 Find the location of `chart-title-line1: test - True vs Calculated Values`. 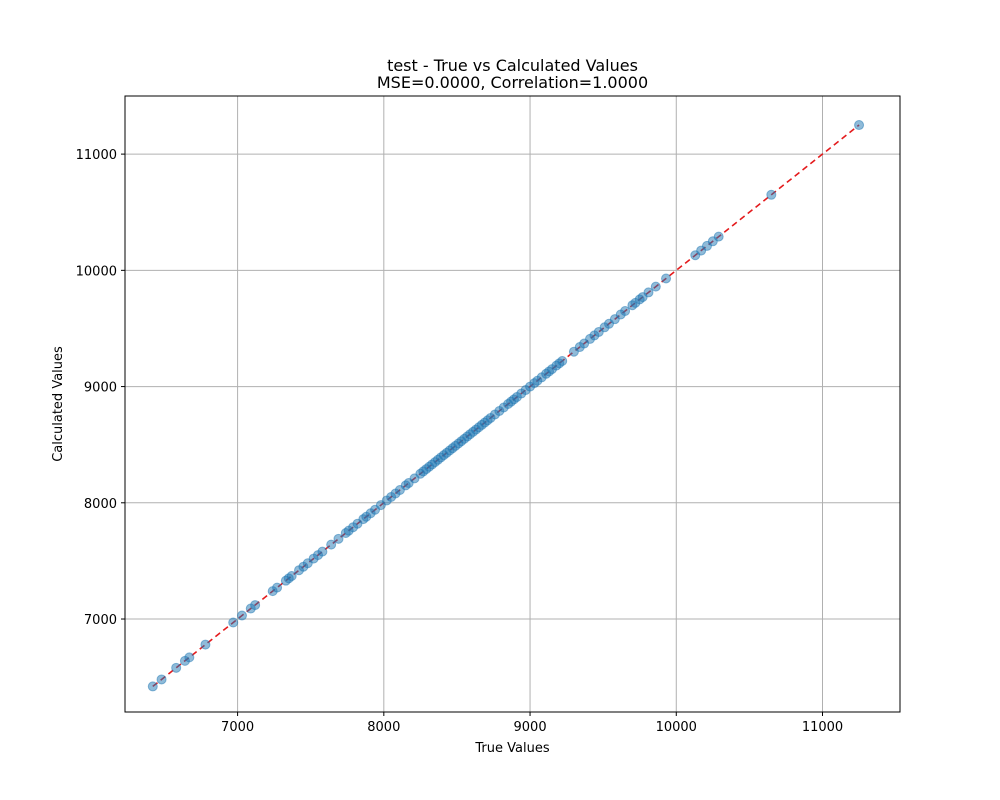

chart-title-line1: test - True vs Calculated Values is located at coordinates (512, 65).